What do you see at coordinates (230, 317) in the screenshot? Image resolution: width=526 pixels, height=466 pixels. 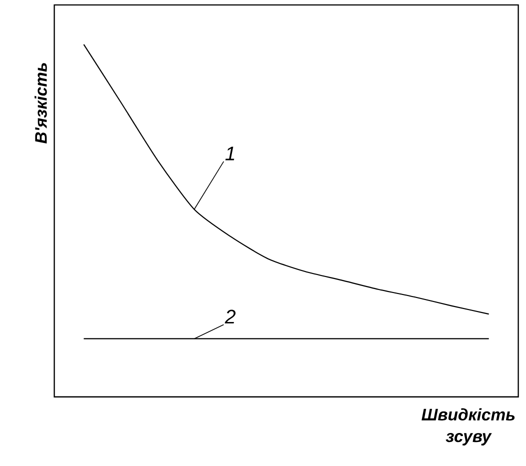 I see `series-label: 2` at bounding box center [230, 317].